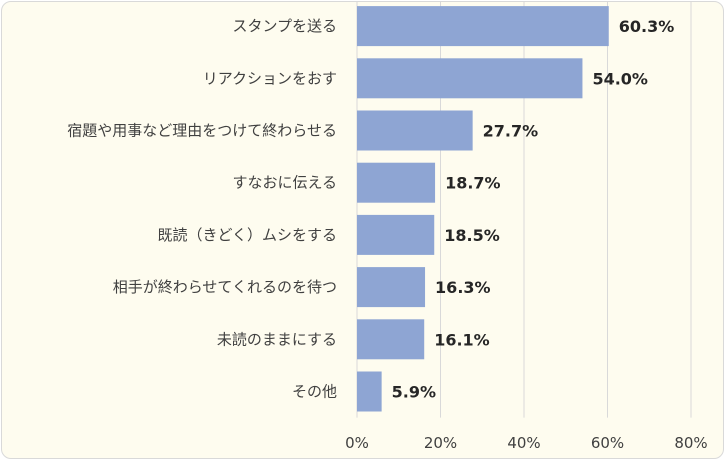 The height and width of the screenshot is (460, 725). What do you see at coordinates (277, 339) in the screenshot?
I see `category-label: 未読のままにする` at bounding box center [277, 339].